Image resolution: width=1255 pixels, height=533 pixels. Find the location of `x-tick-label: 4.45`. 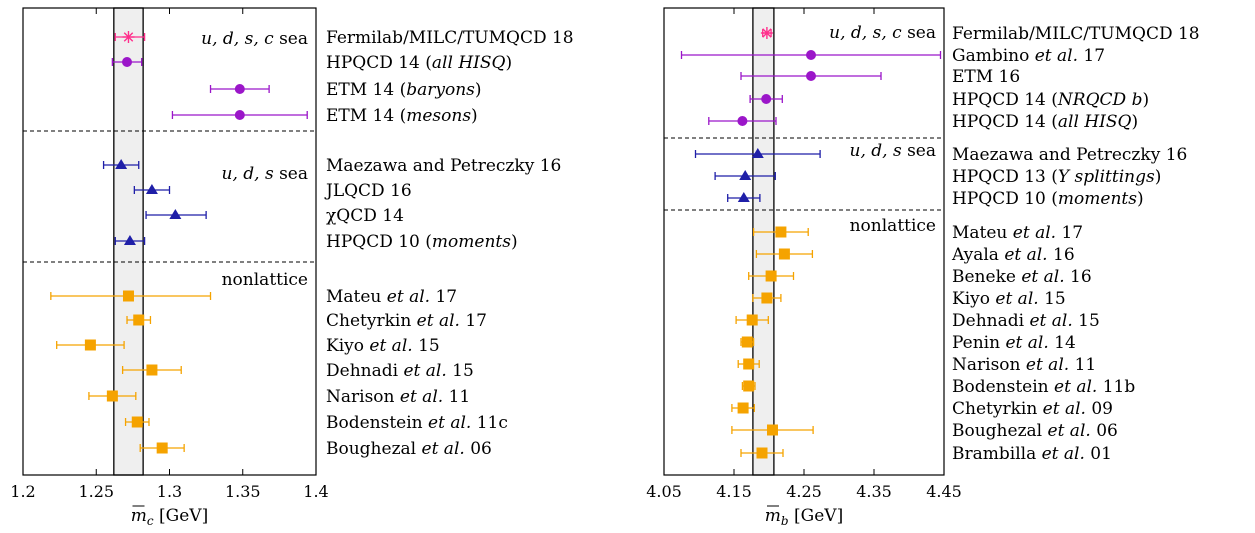

x-tick-label: 4.45 is located at coordinates (944, 491).